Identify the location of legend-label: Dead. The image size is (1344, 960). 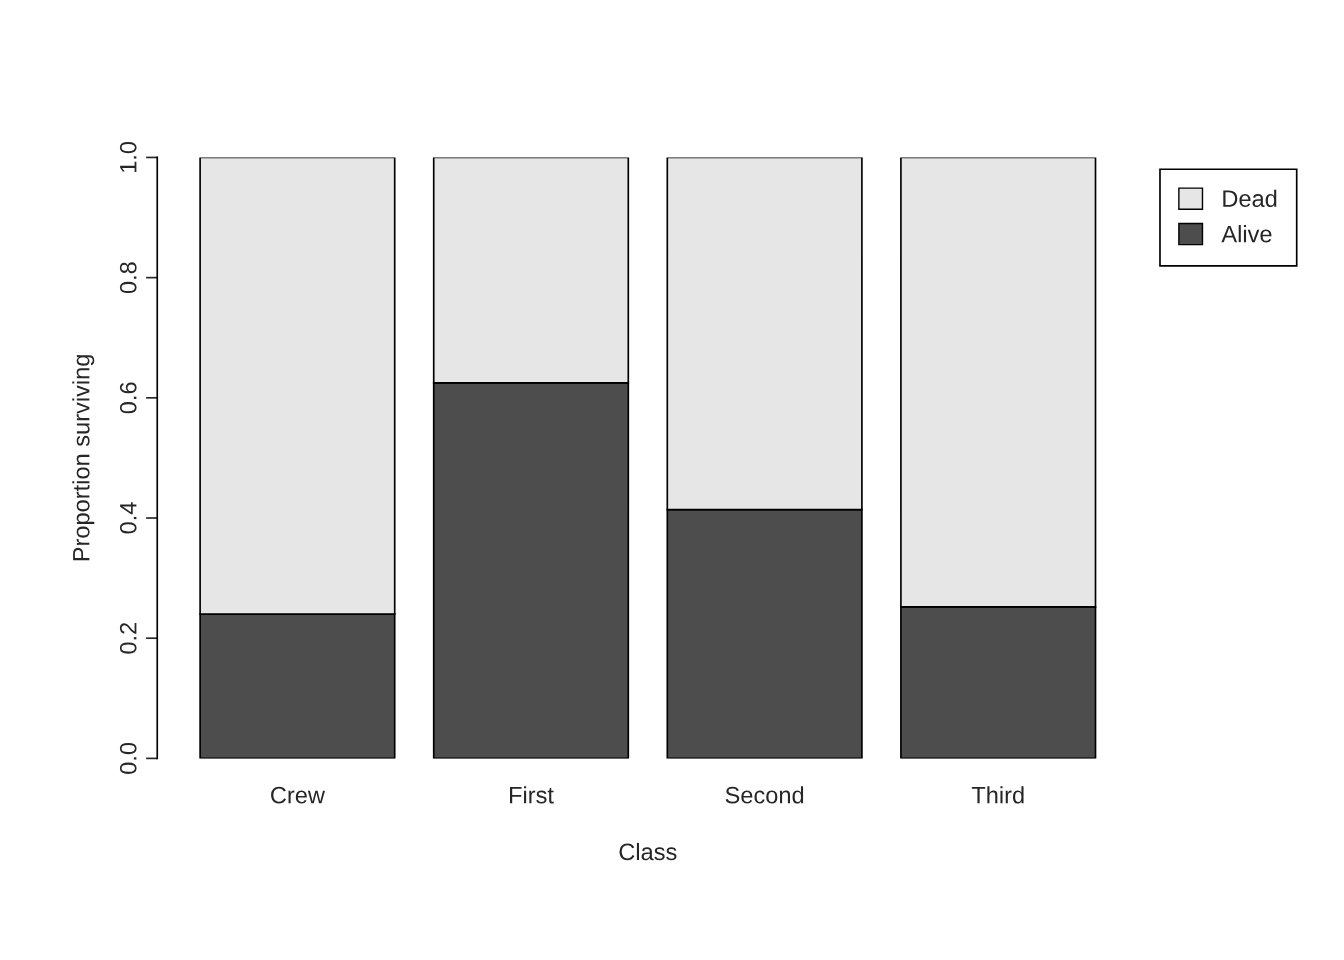
(1250, 198).